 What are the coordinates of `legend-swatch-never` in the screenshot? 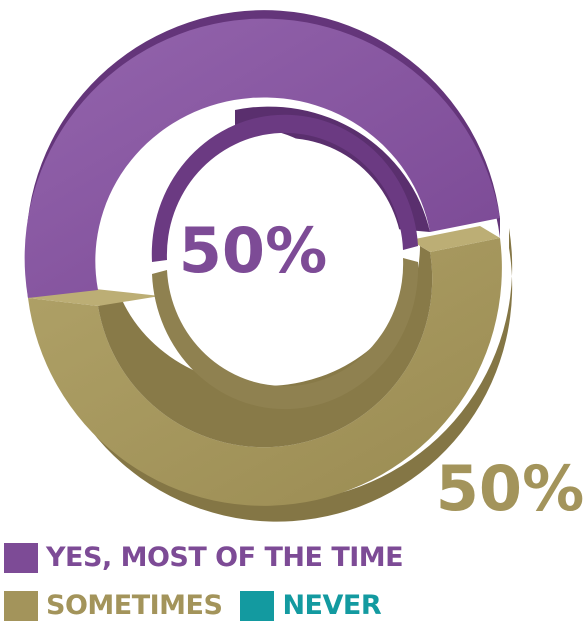 It's located at (257, 606).